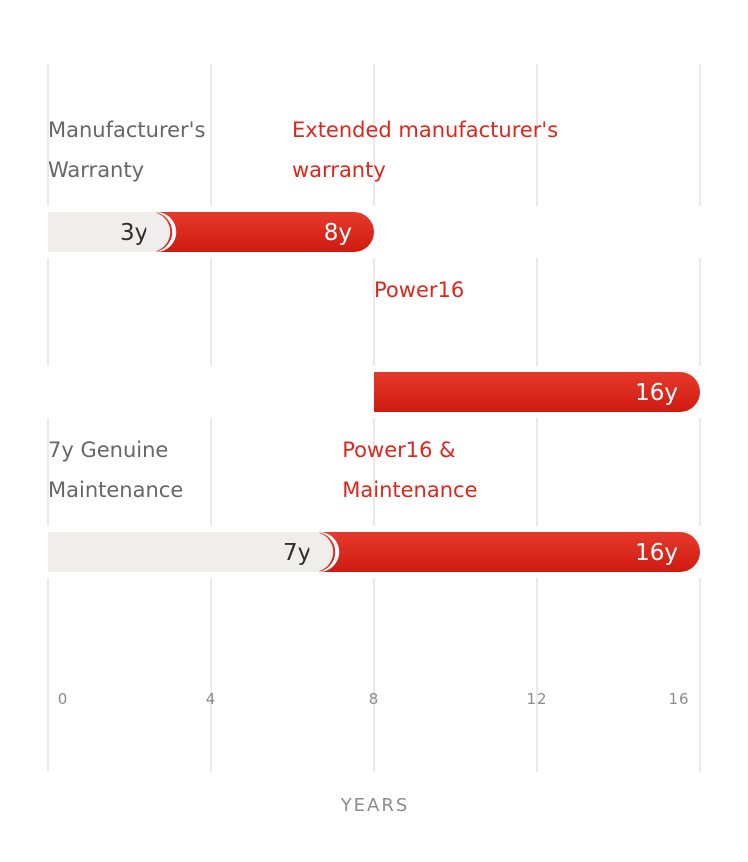  I want to click on extension-value-label: 8y, so click(338, 233).